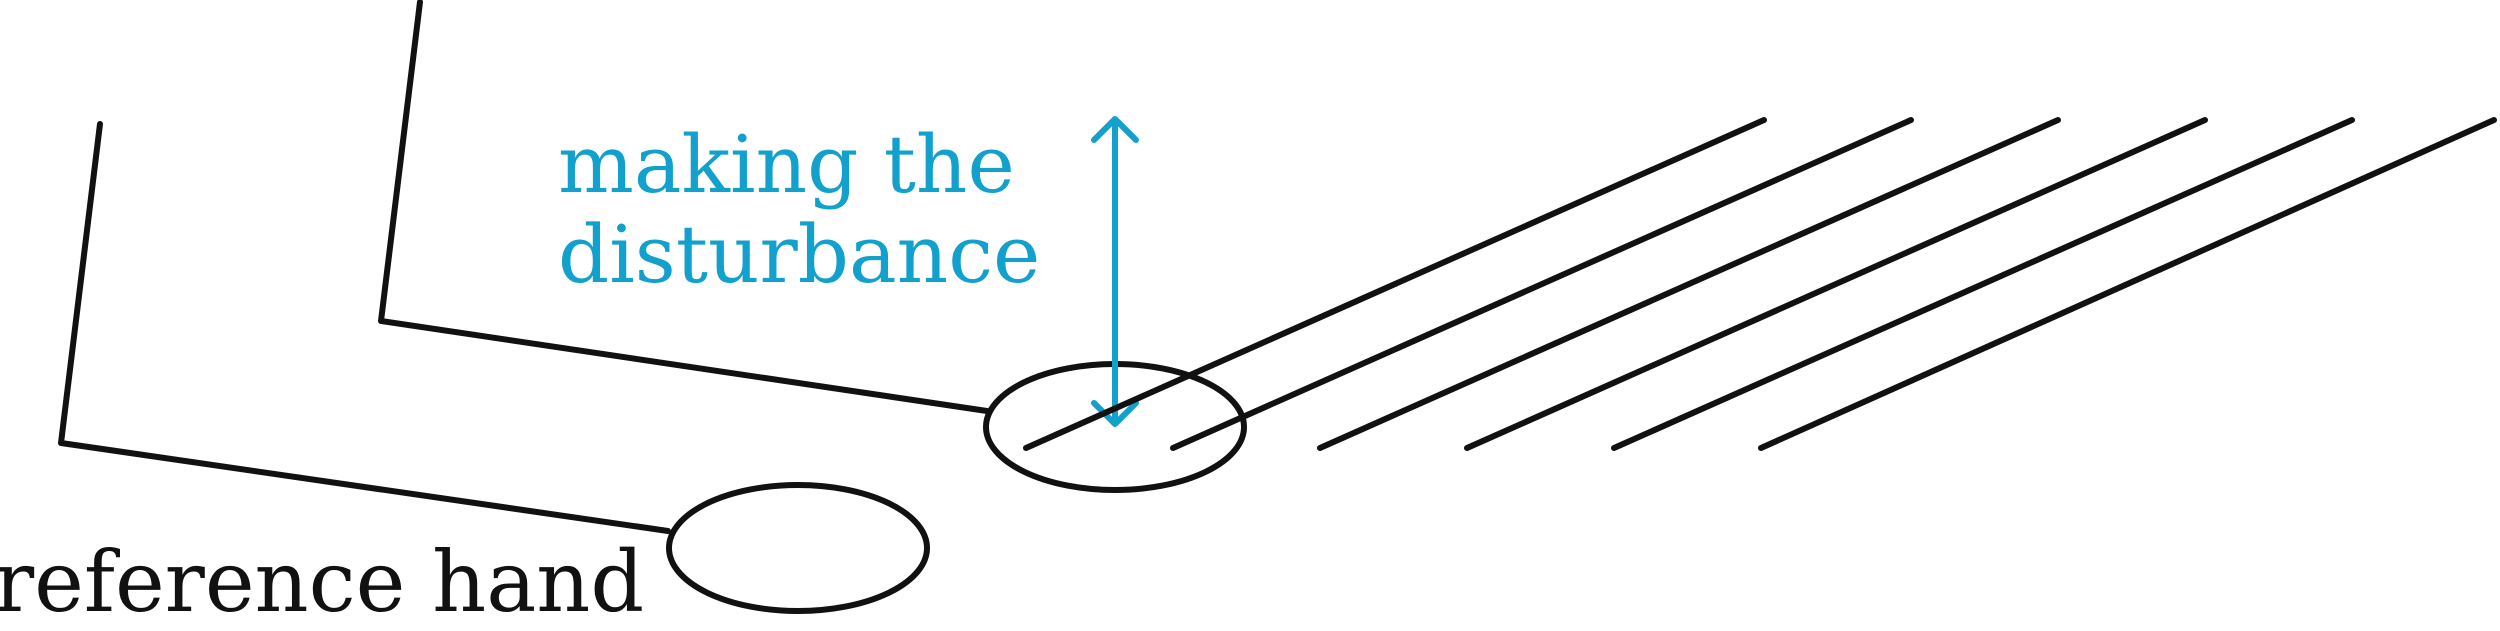 The width and height of the screenshot is (2500, 631). I want to click on annotation-line-2: disturbance, so click(799, 254).